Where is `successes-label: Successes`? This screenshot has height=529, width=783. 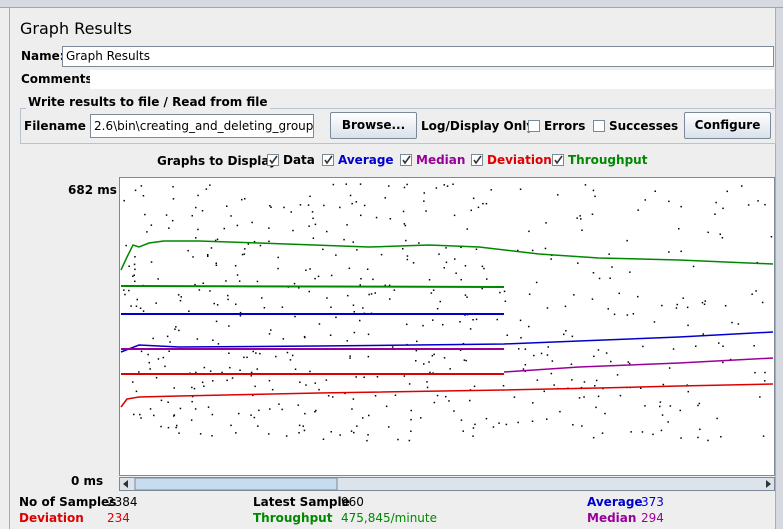 successes-label: Successes is located at coordinates (644, 126).